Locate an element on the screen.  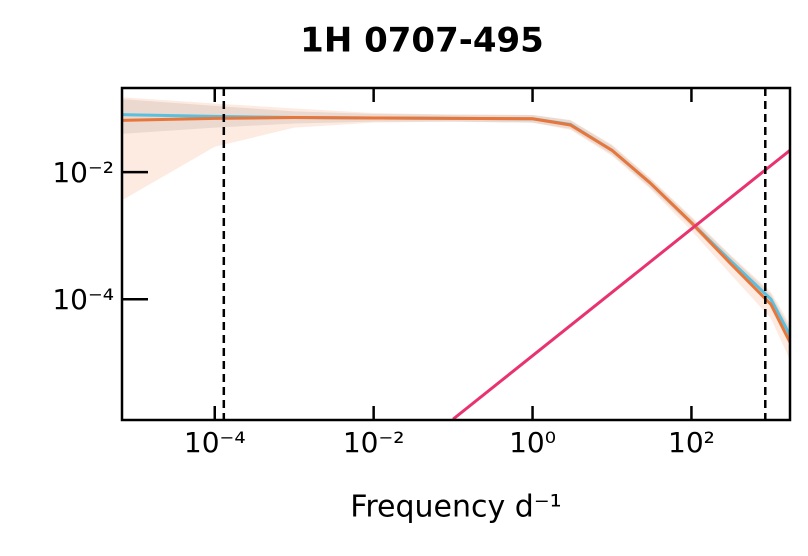
x-tick-label: 10⁰ is located at coordinates (532, 442).